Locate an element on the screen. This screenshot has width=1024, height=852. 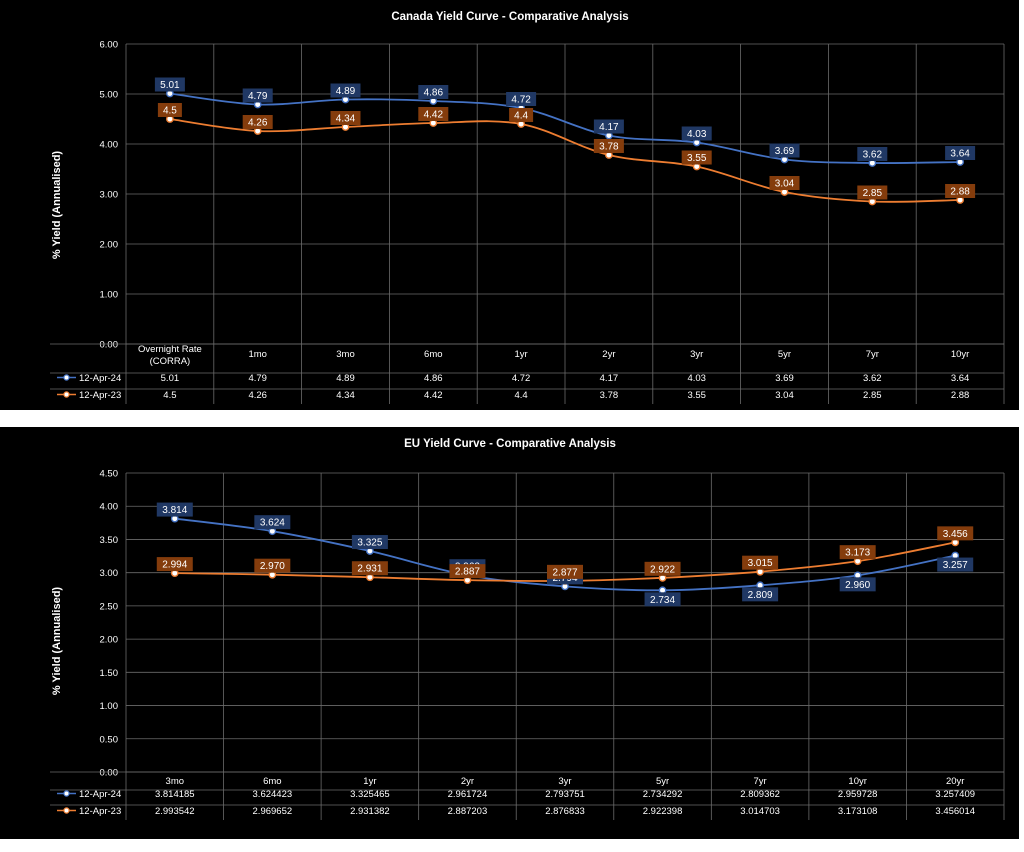
series-1-data-label: 3.64 is located at coordinates (960, 154).